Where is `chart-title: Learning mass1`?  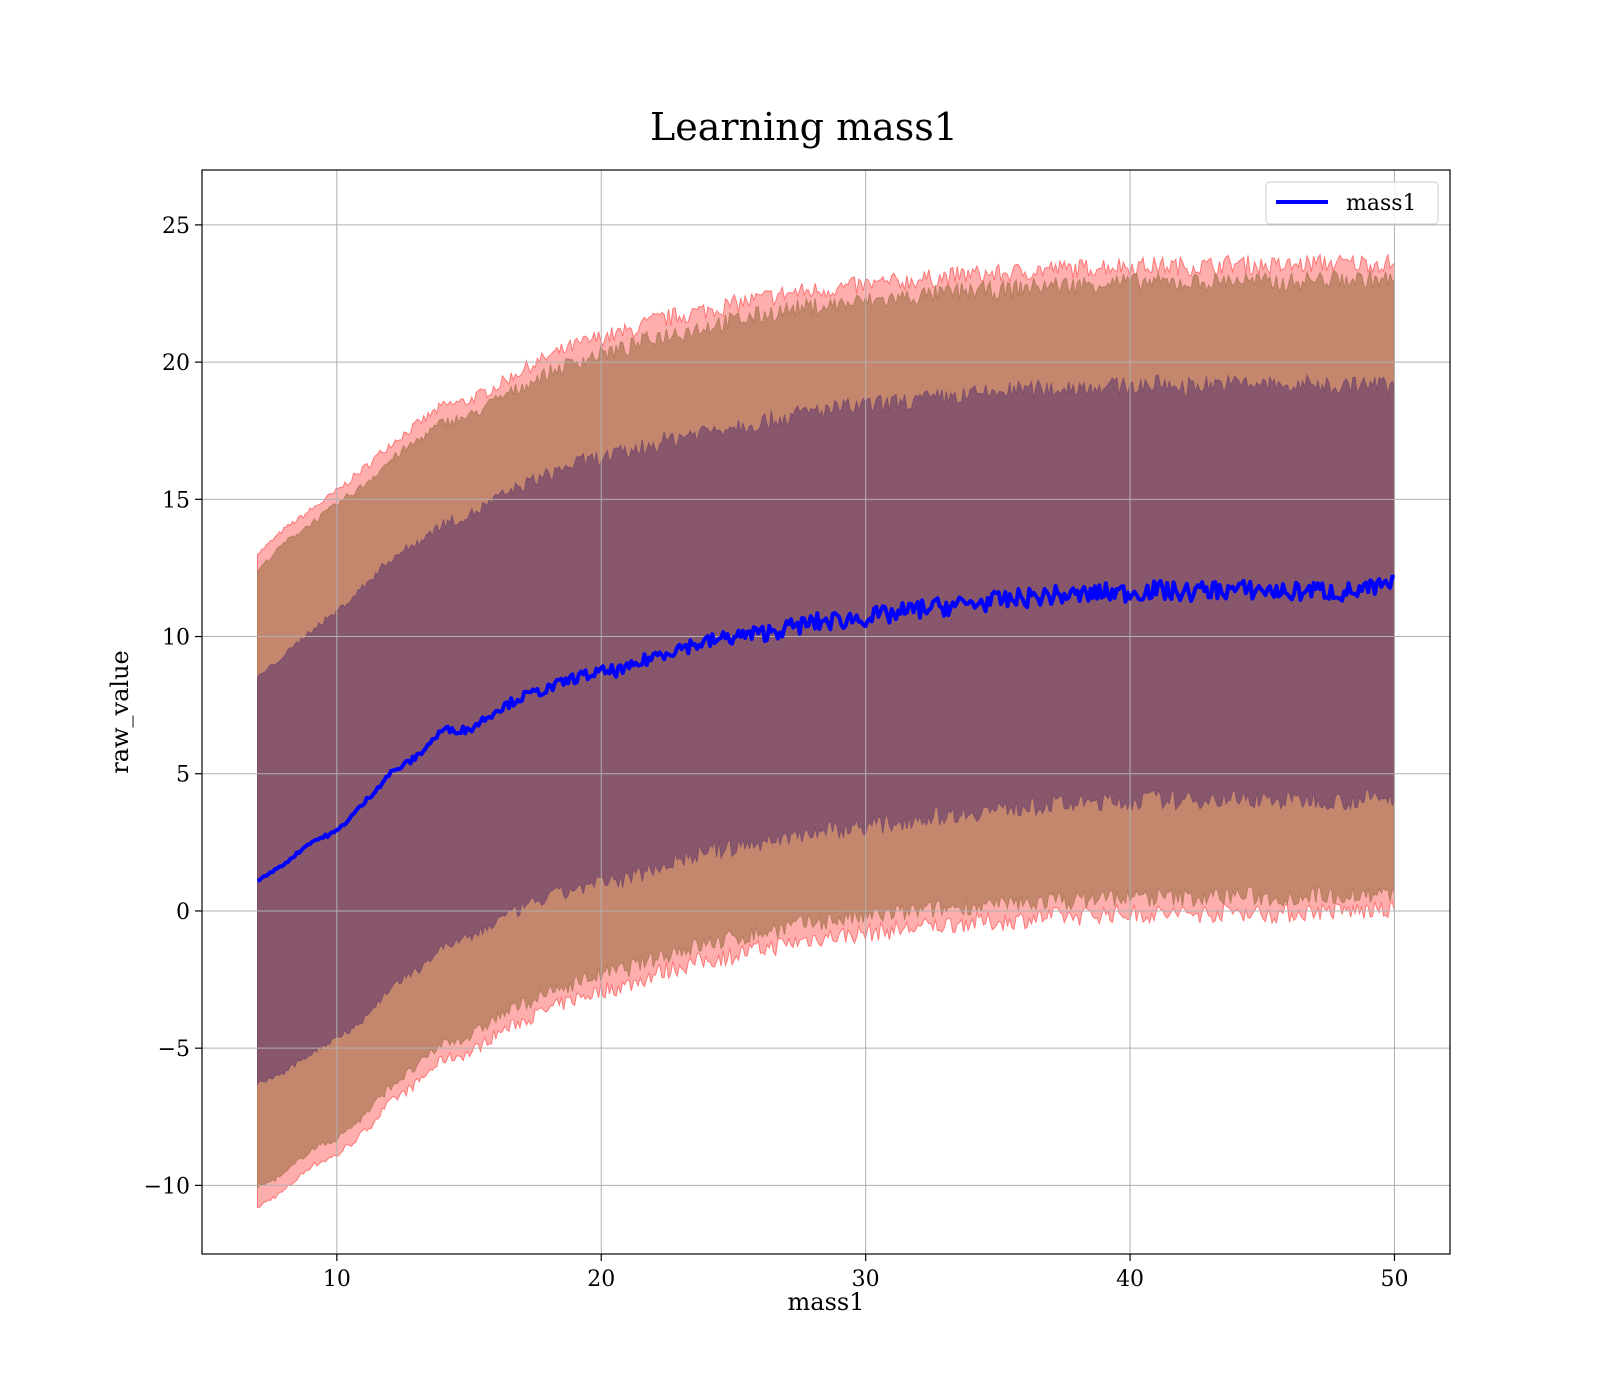
chart-title: Learning mass1 is located at coordinates (804, 127).